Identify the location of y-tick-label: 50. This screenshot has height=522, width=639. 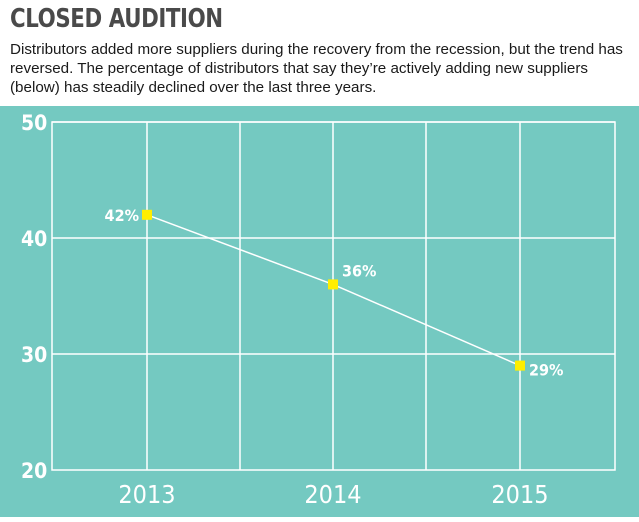
(34, 123).